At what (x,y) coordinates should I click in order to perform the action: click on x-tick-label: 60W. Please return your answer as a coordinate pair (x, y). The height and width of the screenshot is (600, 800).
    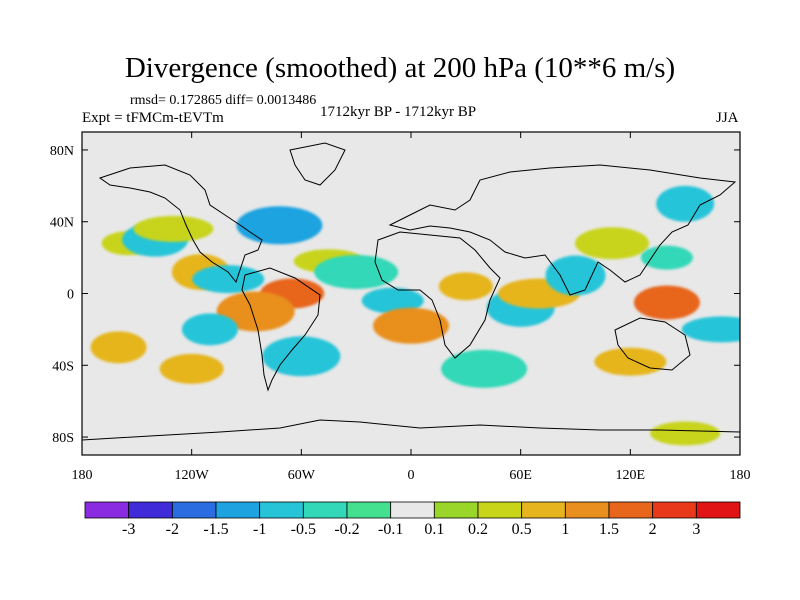
    Looking at the image, I should click on (302, 475).